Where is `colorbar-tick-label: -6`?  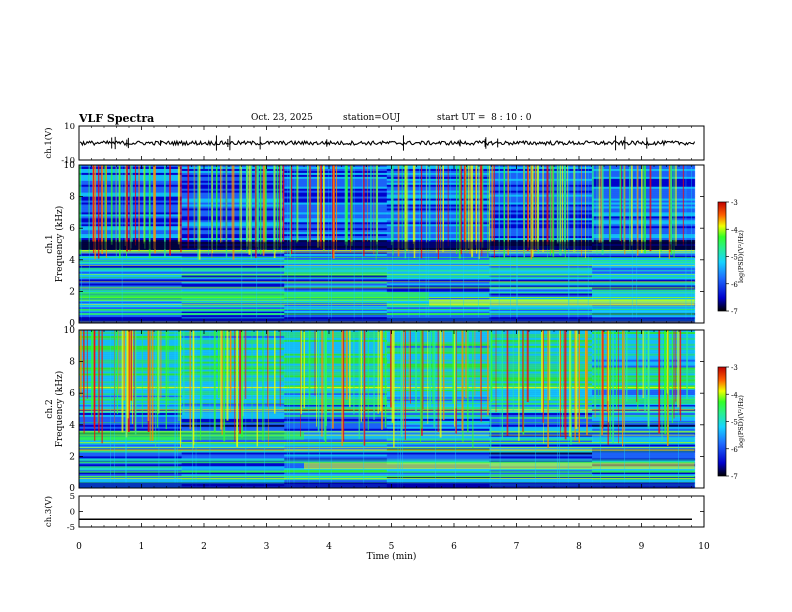 colorbar-tick-label: -6 is located at coordinates (734, 285).